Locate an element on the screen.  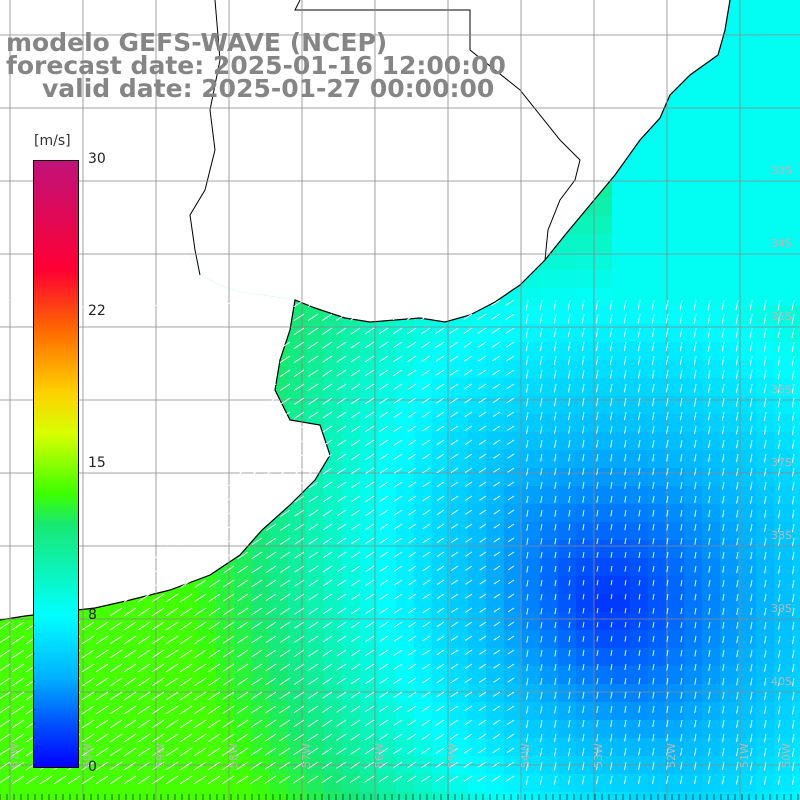
latitude-label: 36S is located at coordinates (781, 389).